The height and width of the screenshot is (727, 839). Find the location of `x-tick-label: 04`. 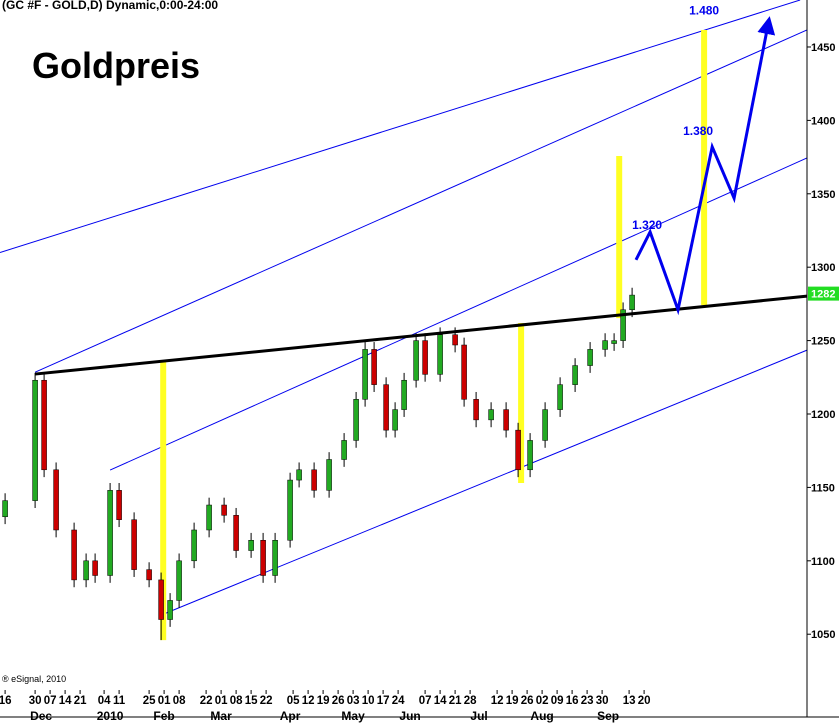

x-tick-label: 04 is located at coordinates (104, 701).